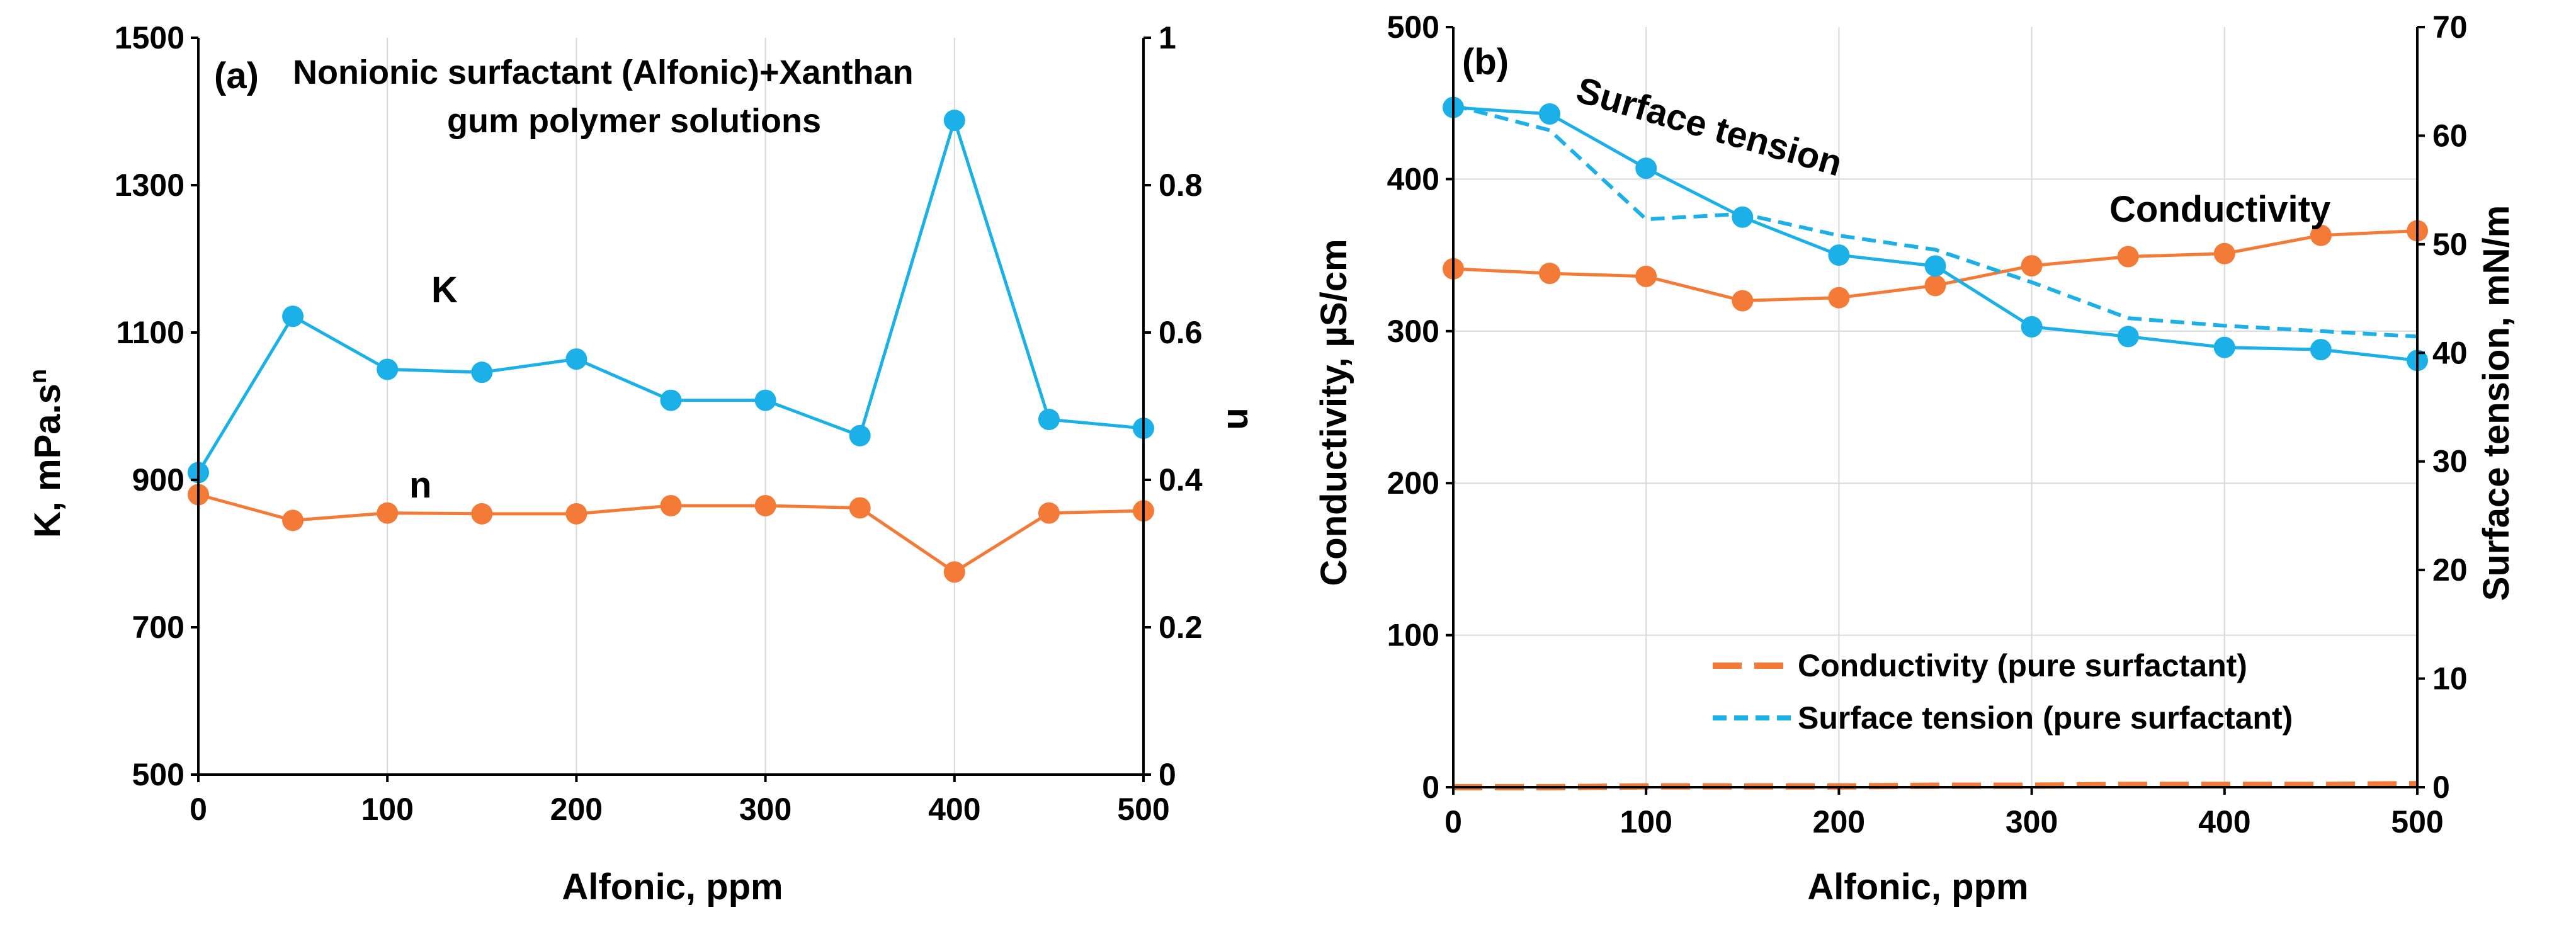  What do you see at coordinates (670, 294) in the screenshot?
I see `panel-a-series-k-line` at bounding box center [670, 294].